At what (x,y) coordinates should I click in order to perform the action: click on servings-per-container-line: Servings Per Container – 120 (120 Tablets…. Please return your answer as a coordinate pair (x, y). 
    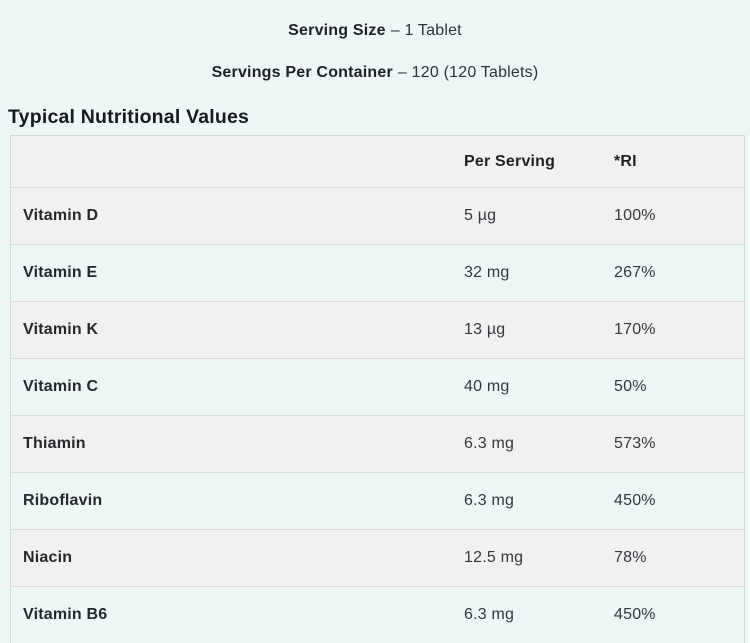
    Looking at the image, I should click on (375, 61).